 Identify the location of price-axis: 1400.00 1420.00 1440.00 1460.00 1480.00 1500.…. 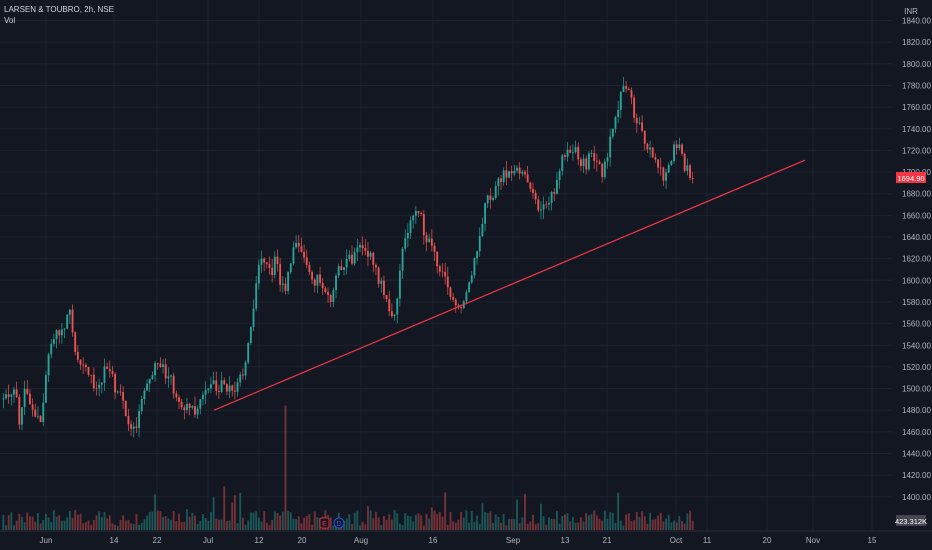
(916, 259).